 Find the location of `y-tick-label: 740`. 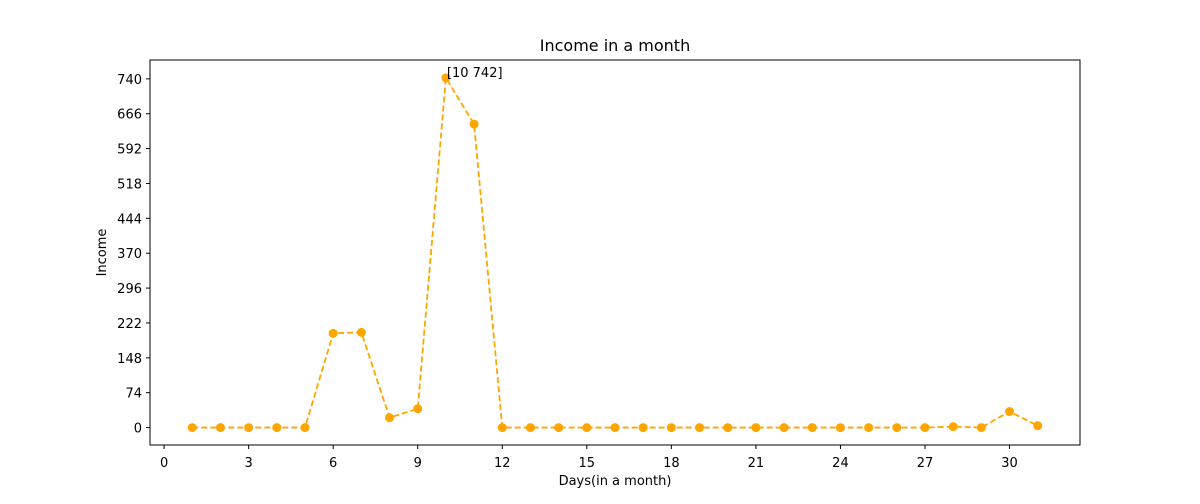

y-tick-label: 740 is located at coordinates (129, 80).